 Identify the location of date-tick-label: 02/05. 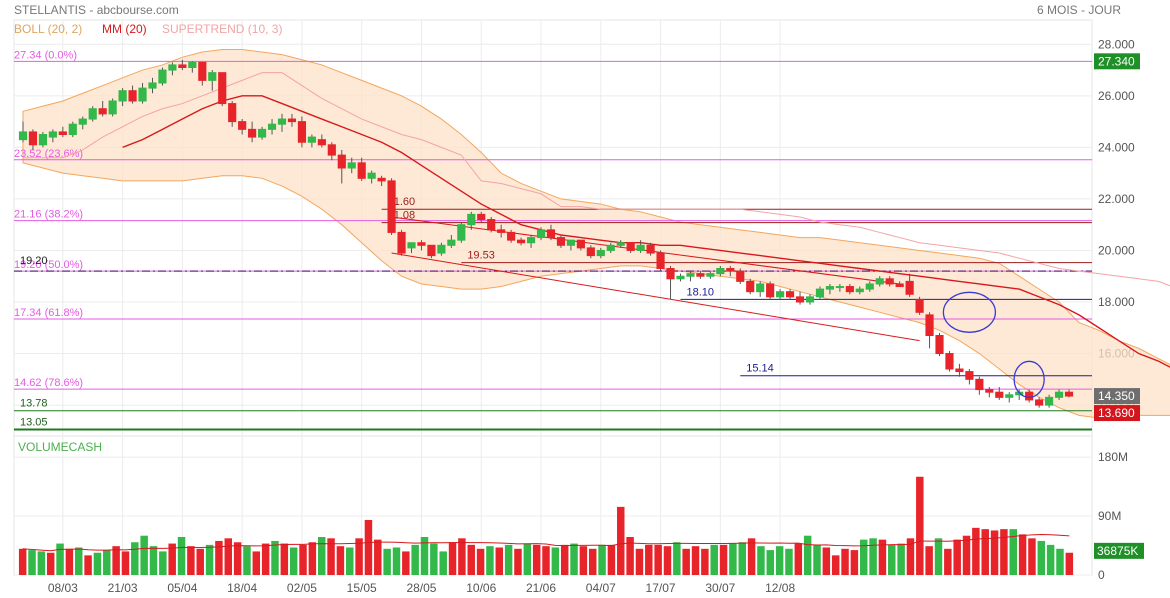
(302, 588).